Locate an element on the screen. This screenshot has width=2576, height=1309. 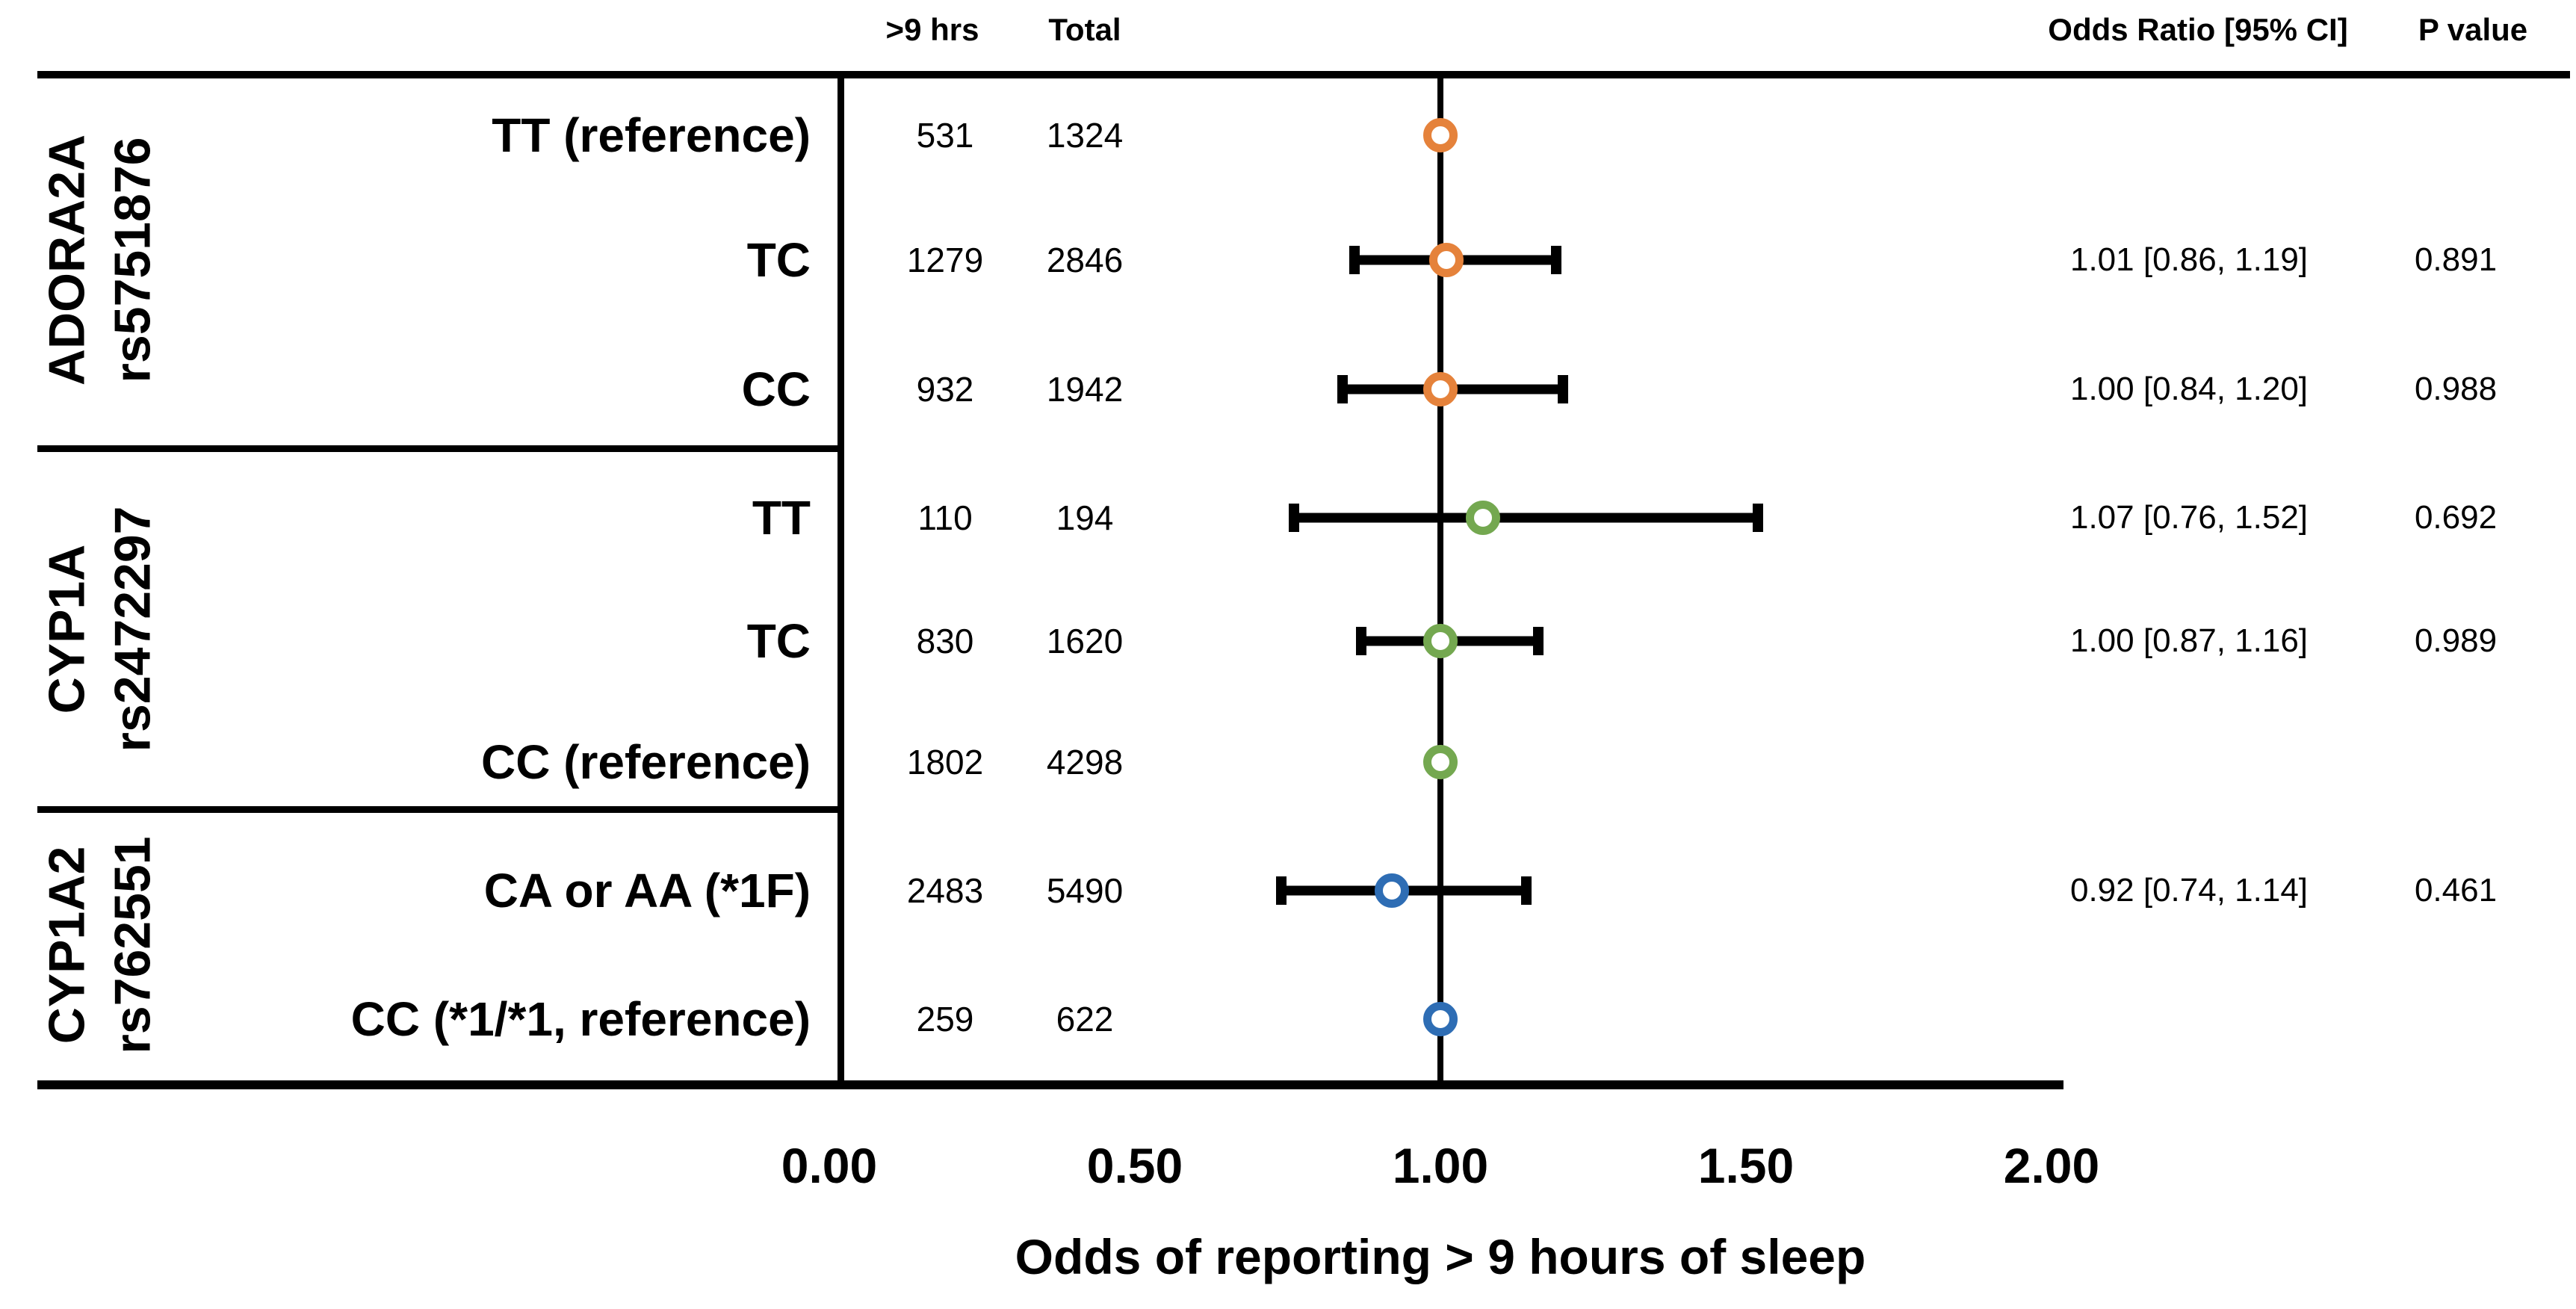
gene-group-label: ADORA2A rs5751876 is located at coordinates (99, 259).